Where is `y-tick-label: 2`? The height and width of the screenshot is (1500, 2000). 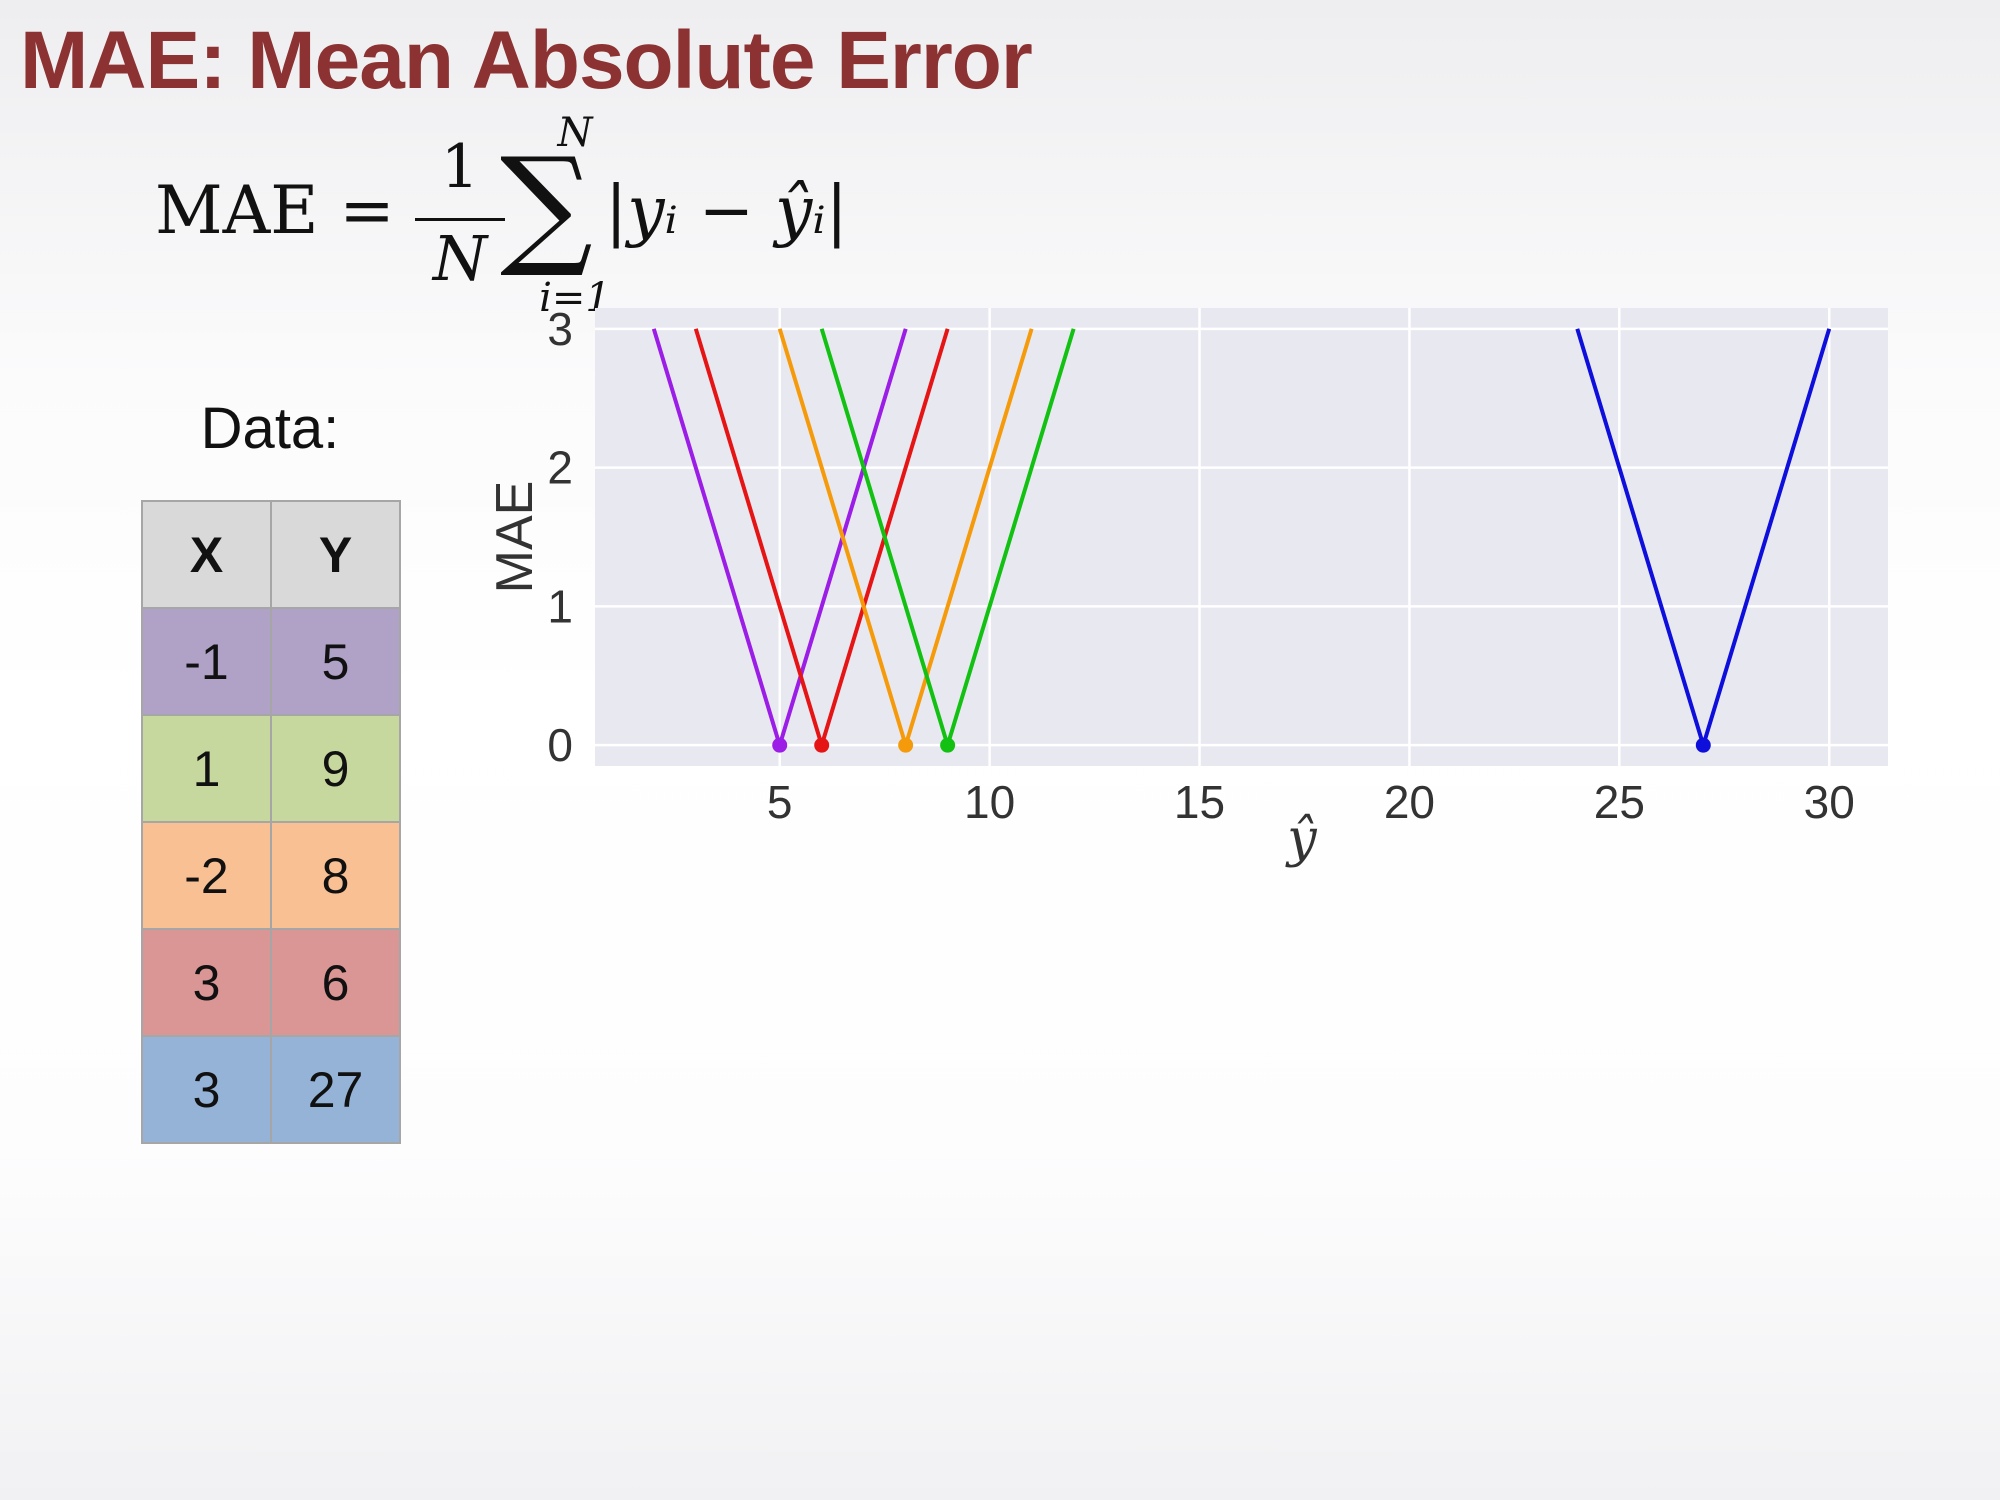
y-tick-label: 2 is located at coordinates (560, 468).